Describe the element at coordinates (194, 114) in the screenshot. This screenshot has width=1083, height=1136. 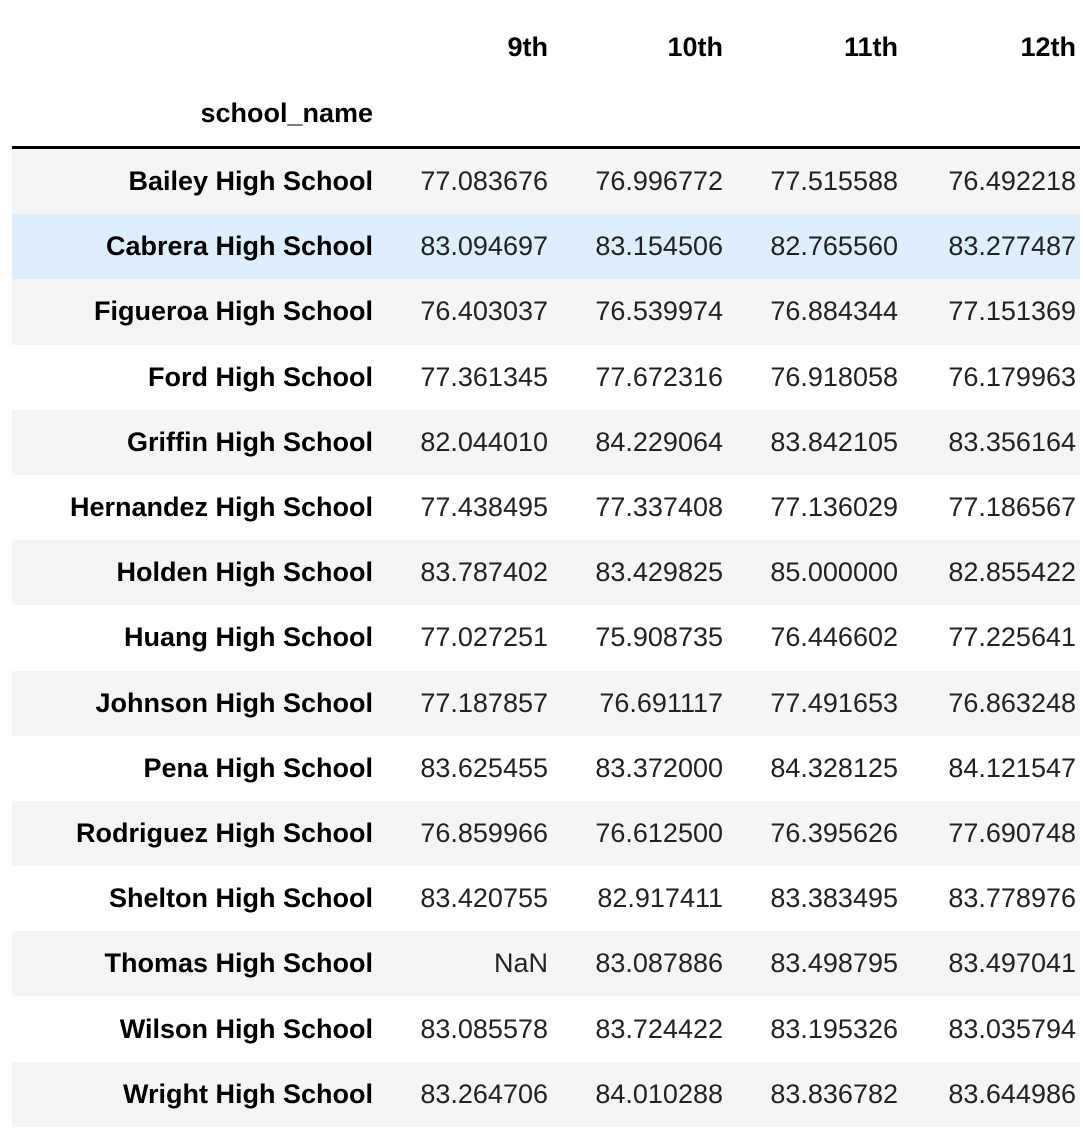
I see `index-name-header: school_name` at that location.